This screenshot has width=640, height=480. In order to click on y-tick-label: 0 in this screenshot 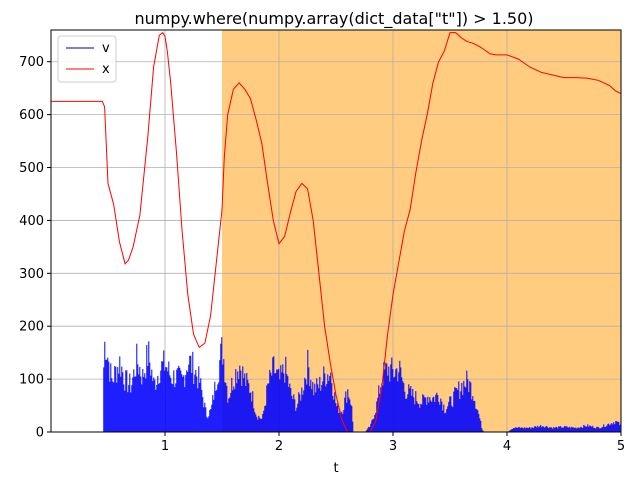, I will do `click(40, 433)`.